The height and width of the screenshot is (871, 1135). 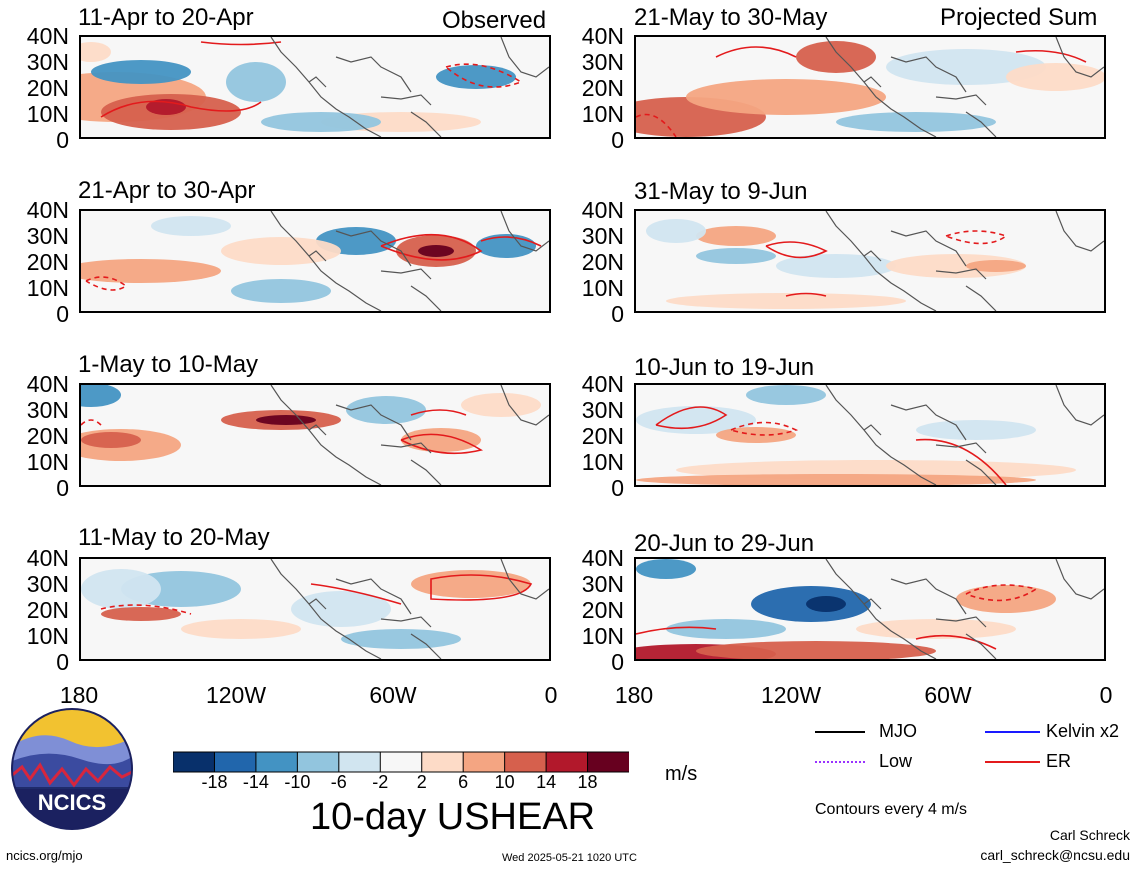 What do you see at coordinates (393, 695) in the screenshot?
I see `x-tick-left-60w: 60W` at bounding box center [393, 695].